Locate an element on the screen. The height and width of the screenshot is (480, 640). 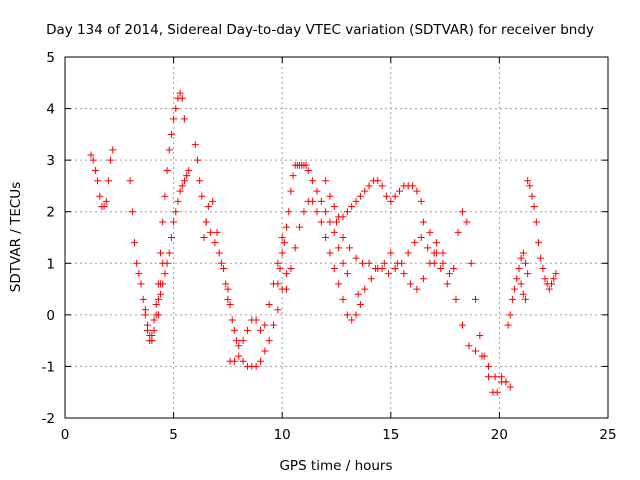
x-tick-label: 15 is located at coordinates (390, 435).